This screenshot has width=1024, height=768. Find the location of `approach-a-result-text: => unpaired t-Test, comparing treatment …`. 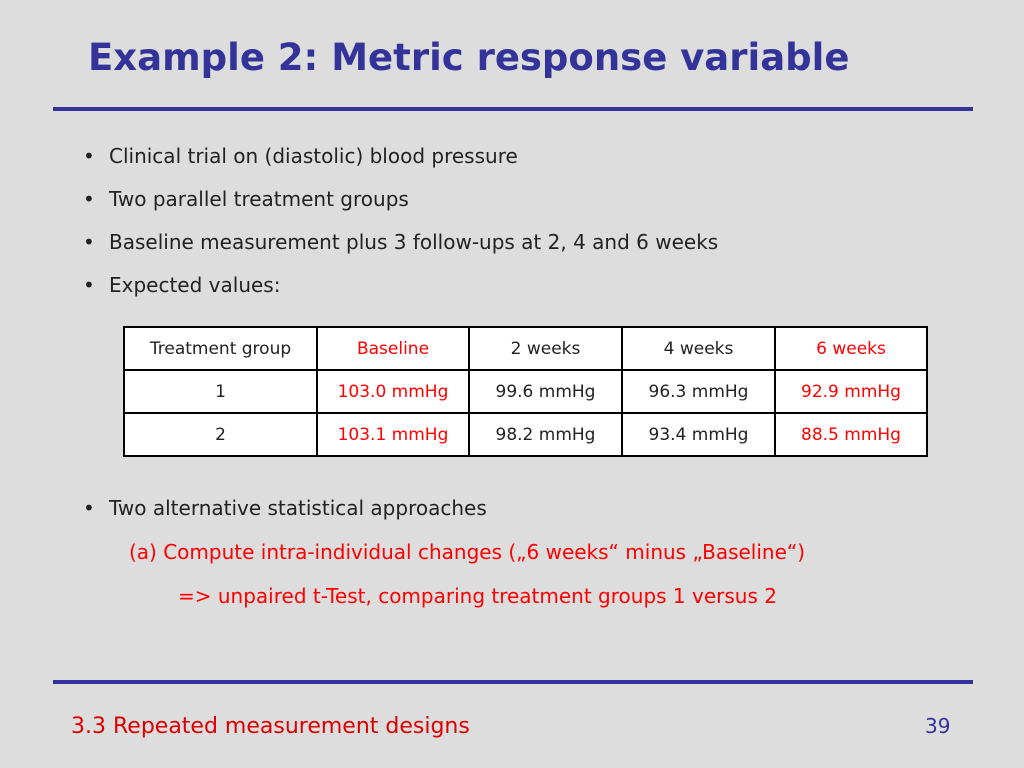

approach-a-result-text: => unpaired t-Test, comparing treatment … is located at coordinates (477, 596).